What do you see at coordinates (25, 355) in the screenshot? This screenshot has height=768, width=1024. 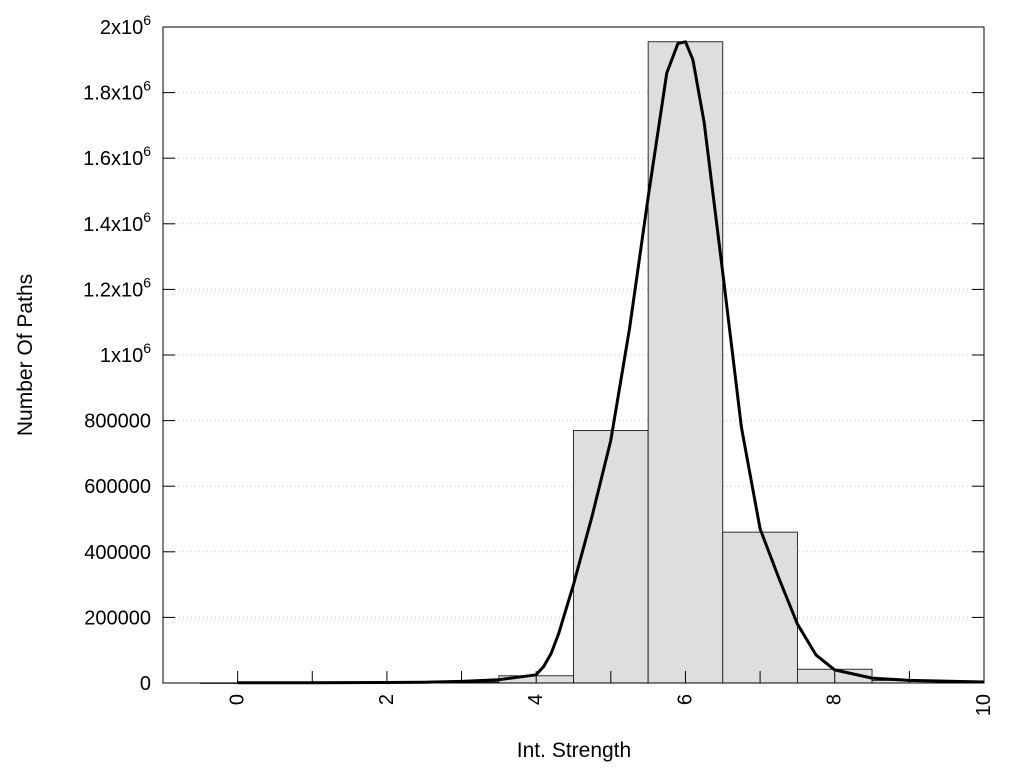 I see `y-axis-title: Number Of Paths` at bounding box center [25, 355].